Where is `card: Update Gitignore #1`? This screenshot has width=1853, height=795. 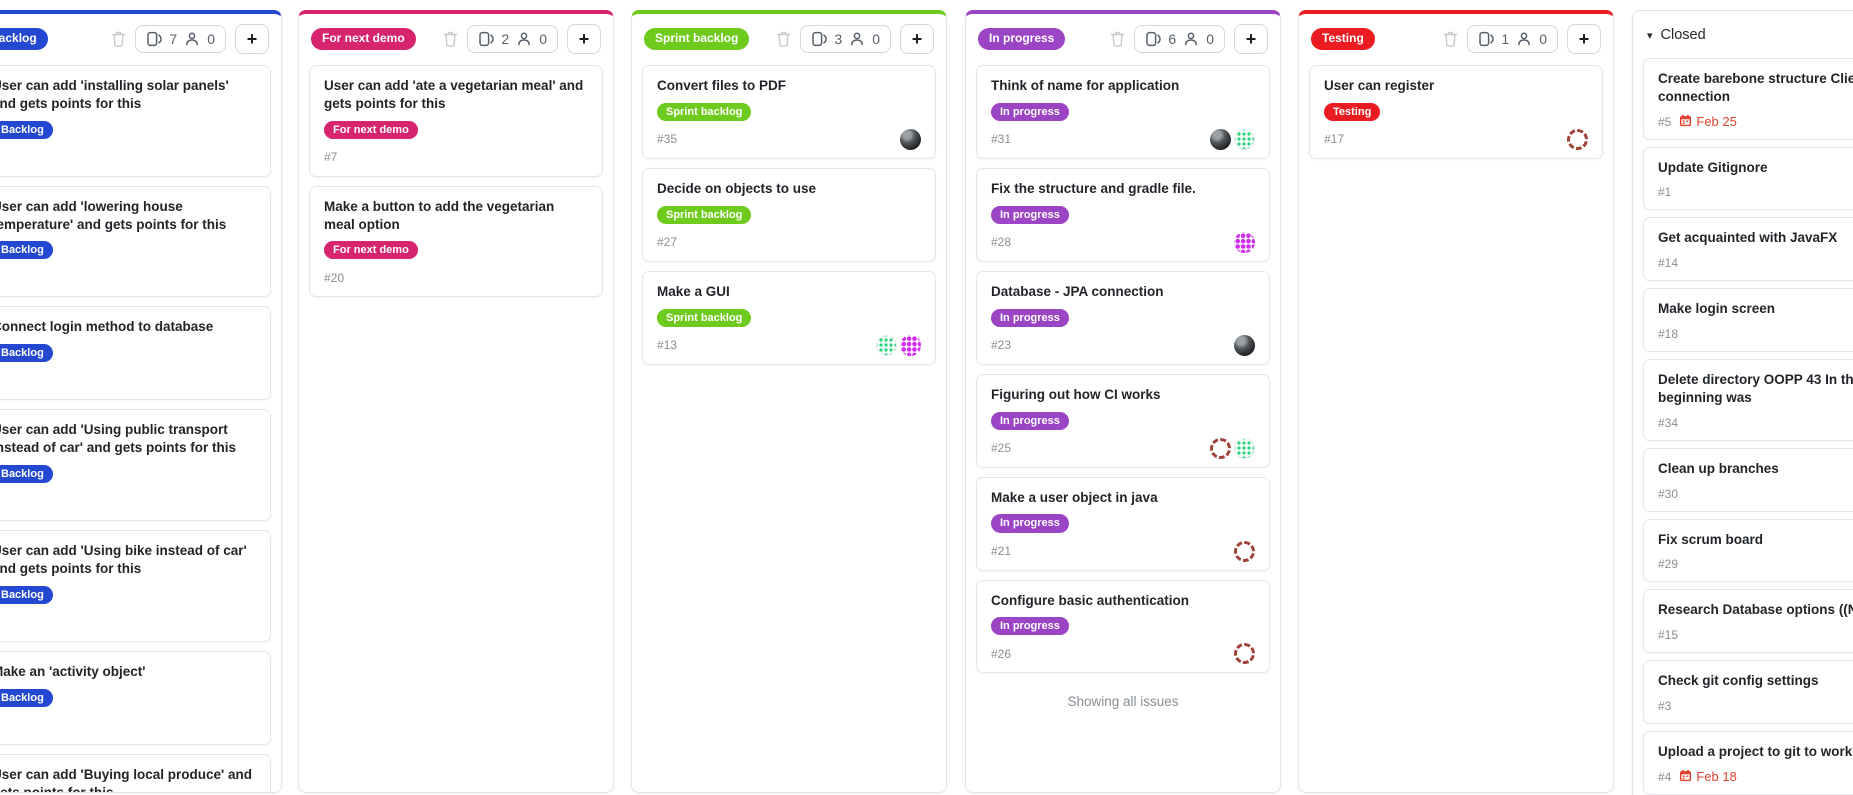 card: Update Gitignore #1 is located at coordinates (1748, 178).